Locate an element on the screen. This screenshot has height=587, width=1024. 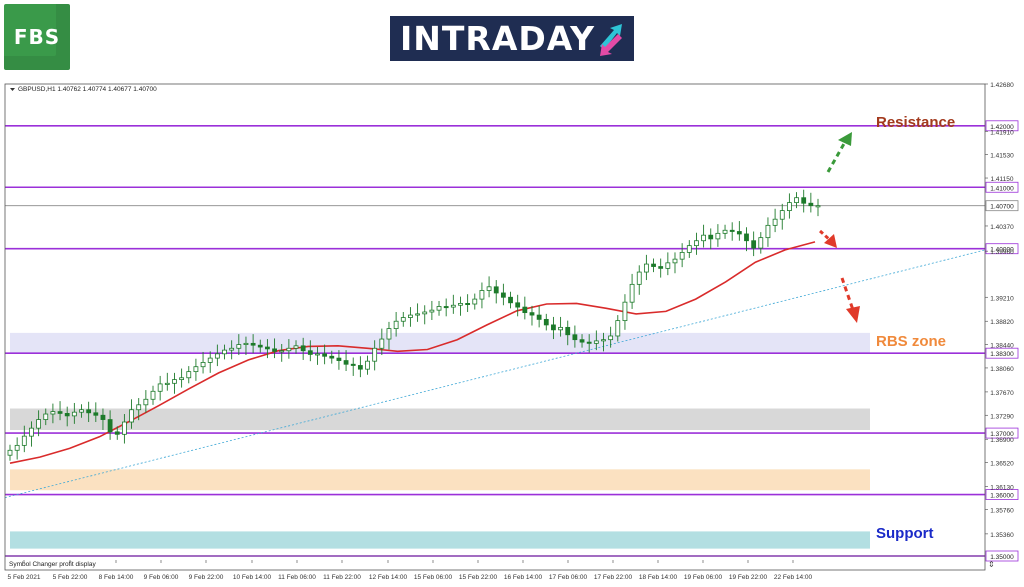
xtick-label-0: 5 Feb 2021 is located at coordinates (24, 577).